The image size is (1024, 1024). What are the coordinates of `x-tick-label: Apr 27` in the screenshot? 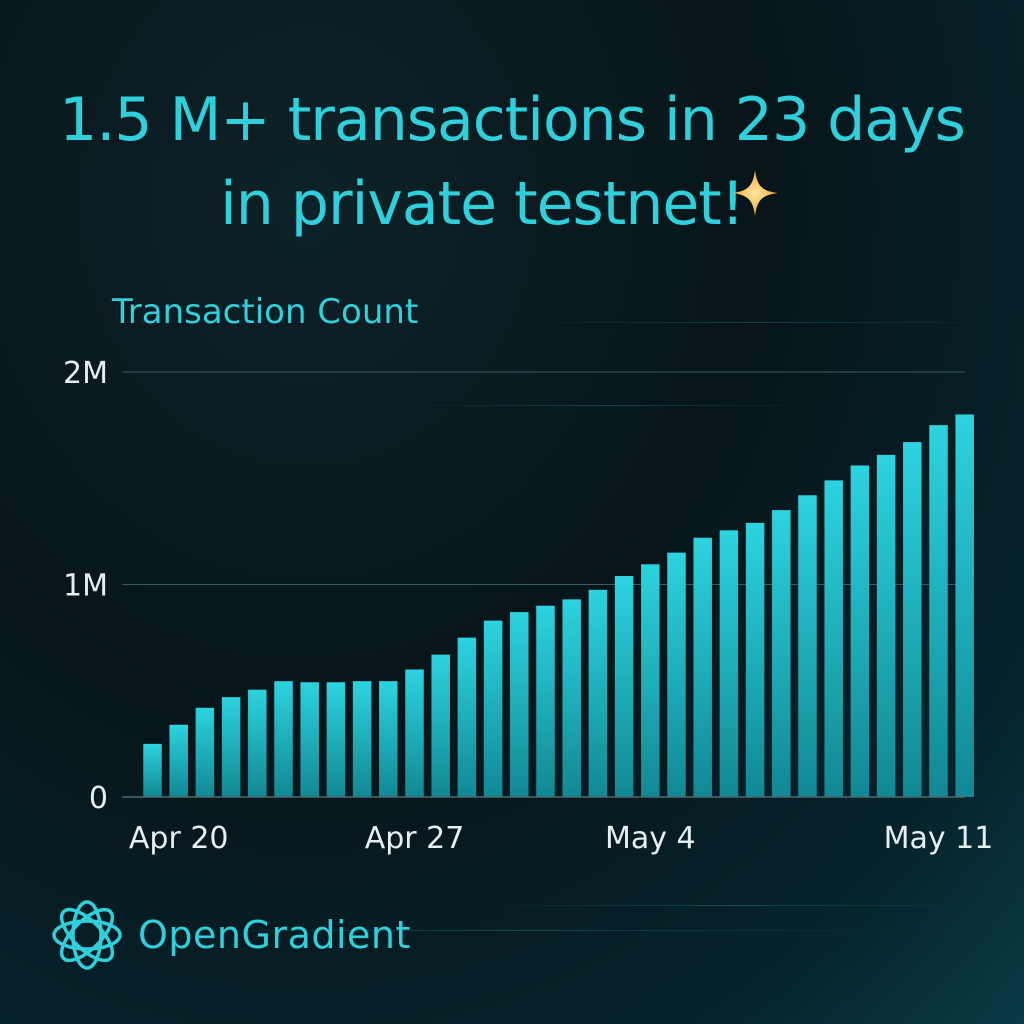 It's located at (415, 838).